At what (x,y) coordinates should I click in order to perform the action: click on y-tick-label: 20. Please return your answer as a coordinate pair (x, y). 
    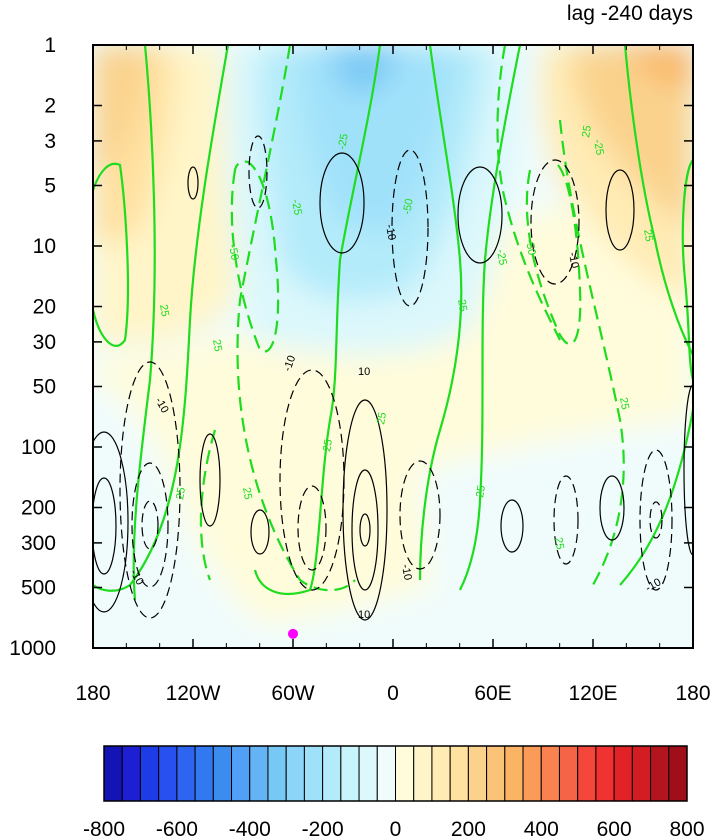
    Looking at the image, I should click on (44, 307).